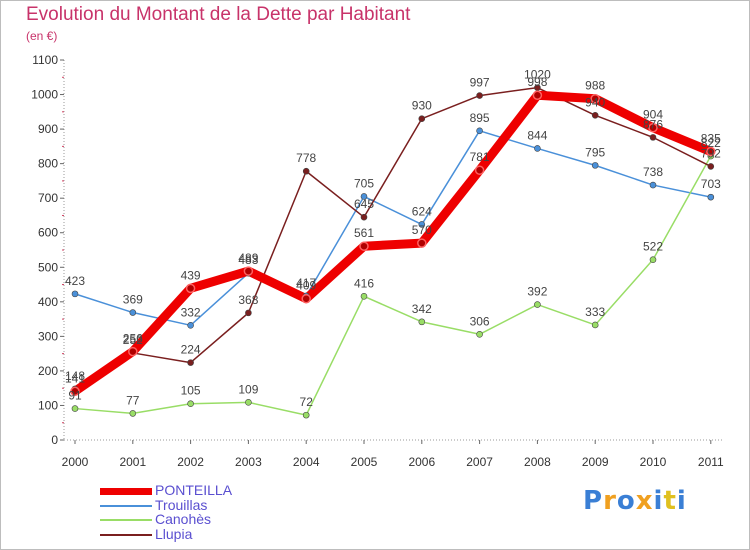 This screenshot has height=550, width=750. I want to click on data-label: 224, so click(191, 350).